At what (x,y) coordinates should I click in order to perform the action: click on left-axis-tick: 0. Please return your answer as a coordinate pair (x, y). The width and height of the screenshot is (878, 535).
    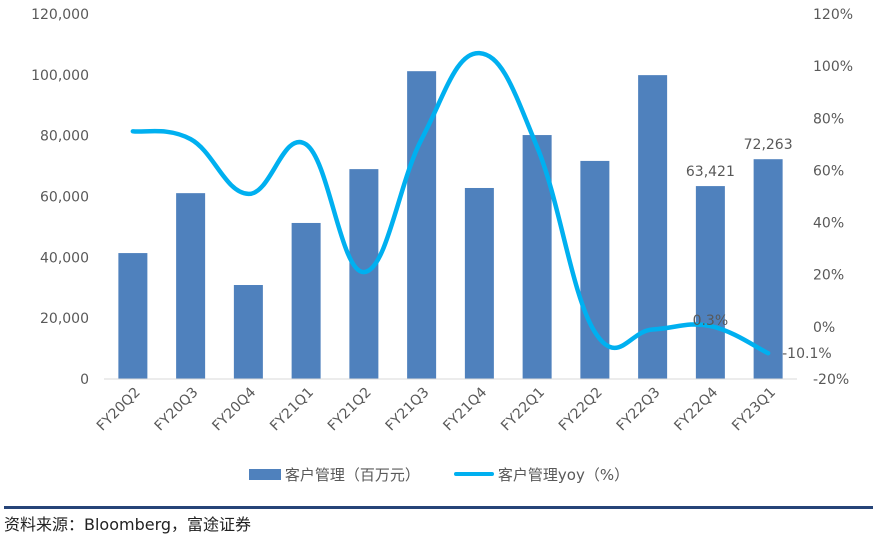
    Looking at the image, I should click on (84, 380).